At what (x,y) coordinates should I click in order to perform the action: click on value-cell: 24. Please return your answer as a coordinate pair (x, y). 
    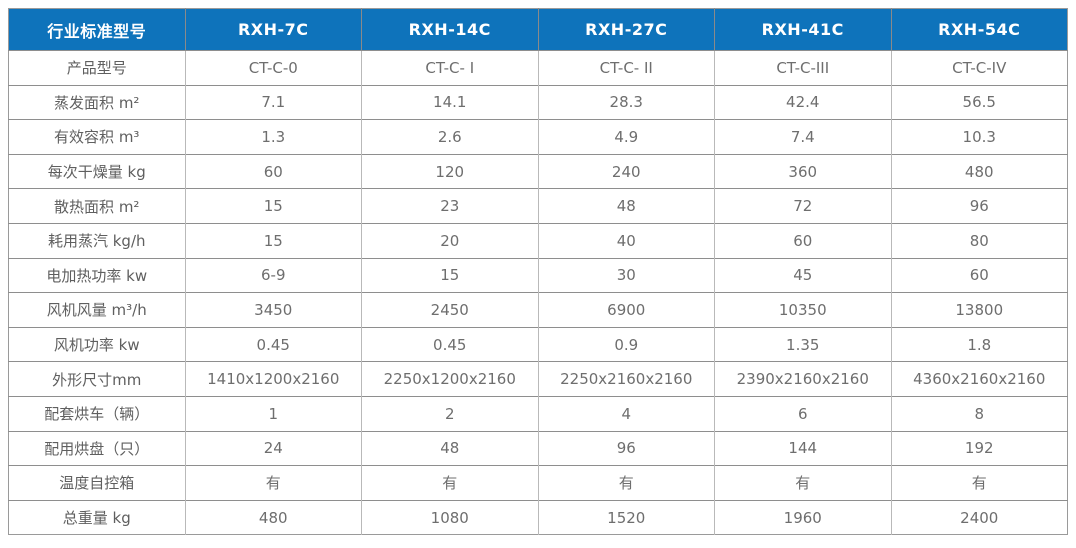
    Looking at the image, I should click on (273, 448).